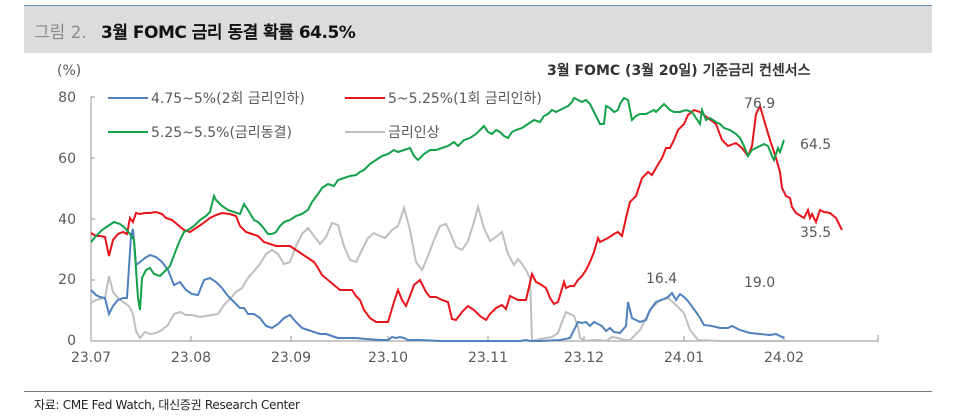 The height and width of the screenshot is (418, 962). Describe the element at coordinates (784, 358) in the screenshot. I see `svg-text: 24.02` at that location.